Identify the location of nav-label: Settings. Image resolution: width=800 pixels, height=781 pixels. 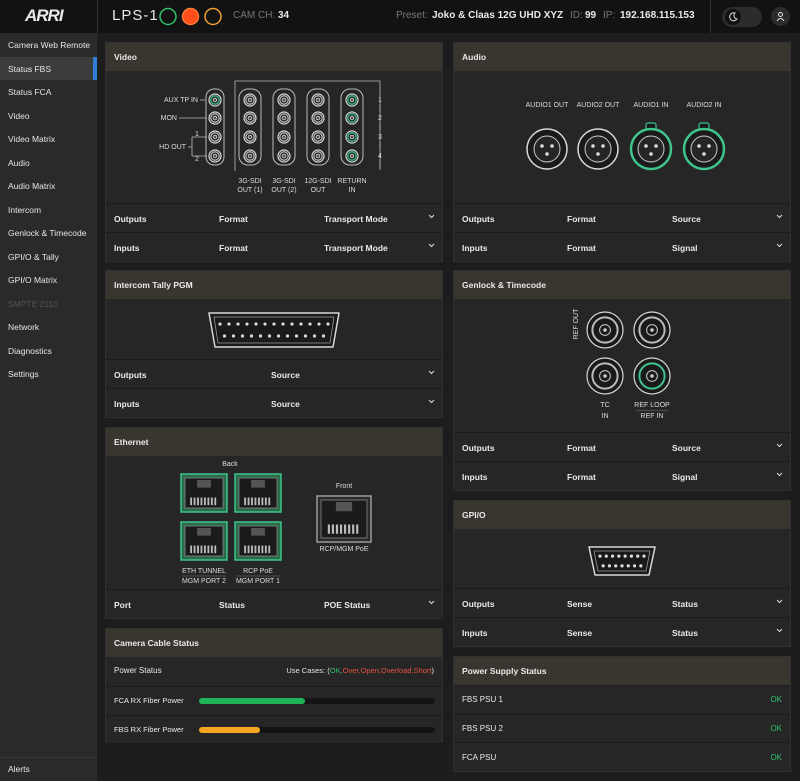
(23, 374).